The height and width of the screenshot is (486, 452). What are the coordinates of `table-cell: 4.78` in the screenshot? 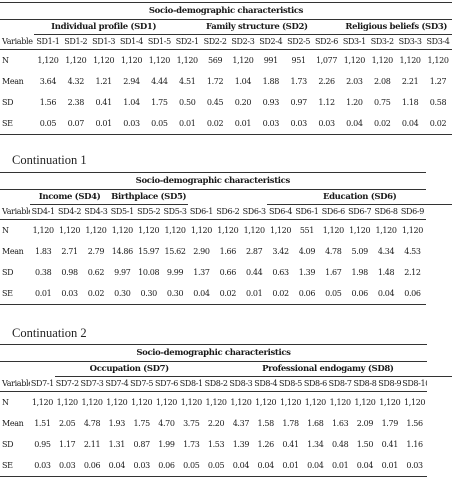 It's located at (92, 423).